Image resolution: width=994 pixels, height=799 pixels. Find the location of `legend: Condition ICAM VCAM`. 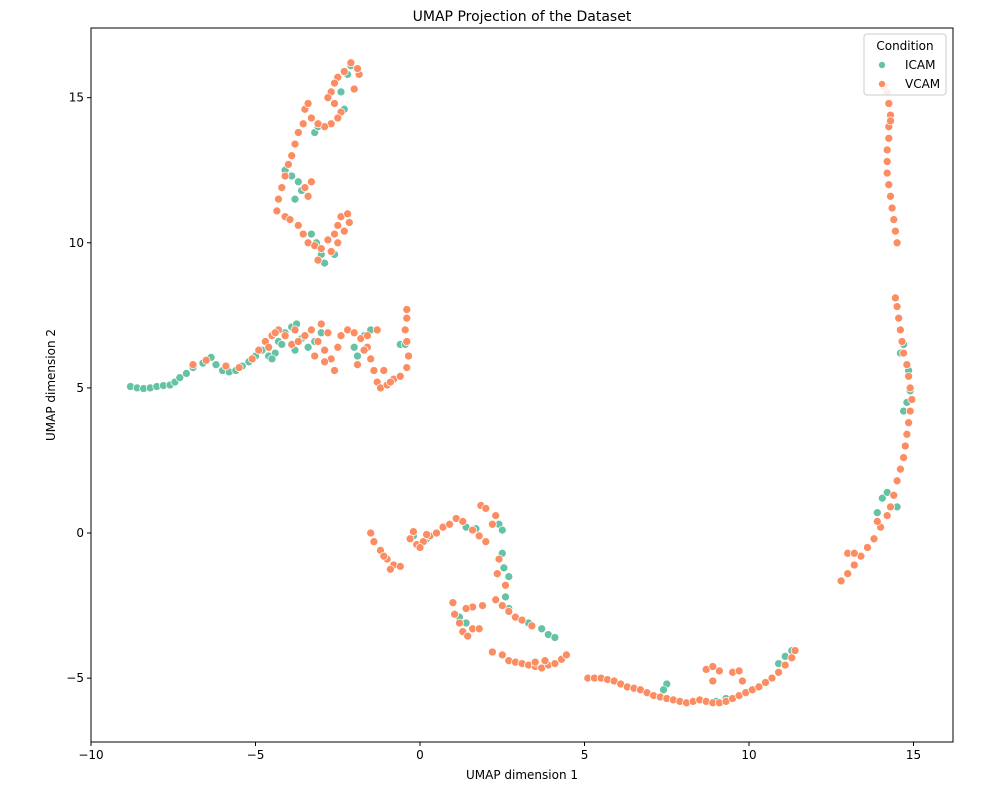

legend: Condition ICAM VCAM is located at coordinates (905, 64).